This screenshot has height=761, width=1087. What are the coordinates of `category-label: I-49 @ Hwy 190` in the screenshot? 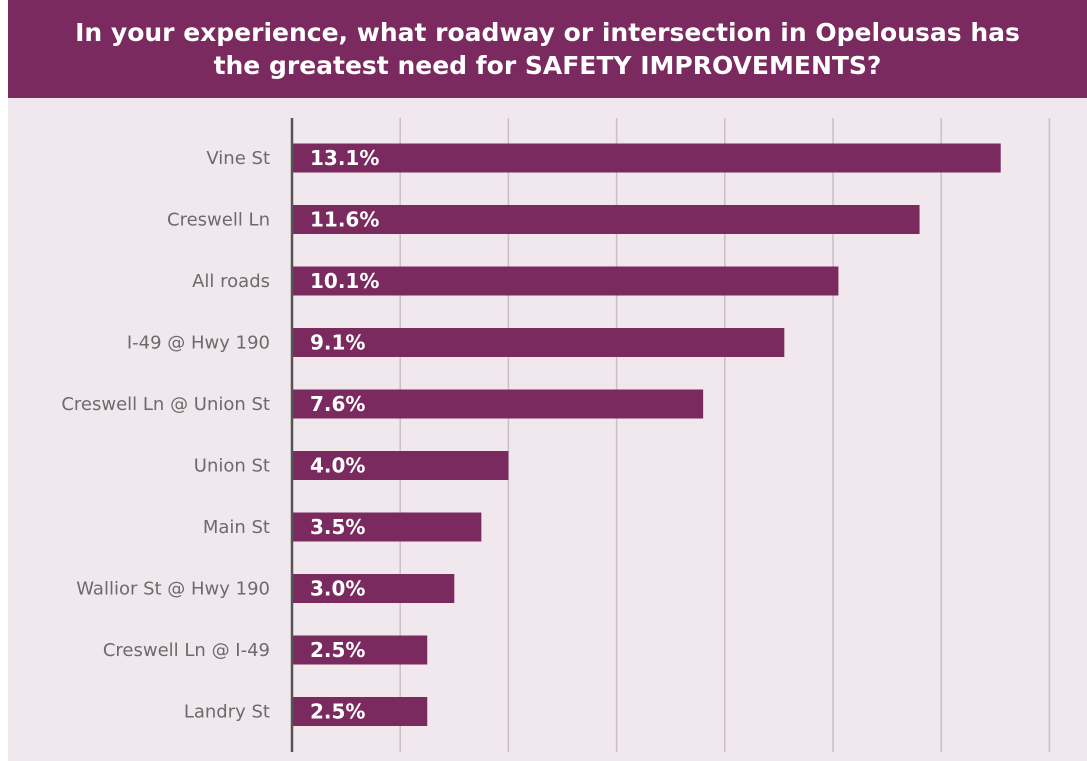 It's located at (198, 343).